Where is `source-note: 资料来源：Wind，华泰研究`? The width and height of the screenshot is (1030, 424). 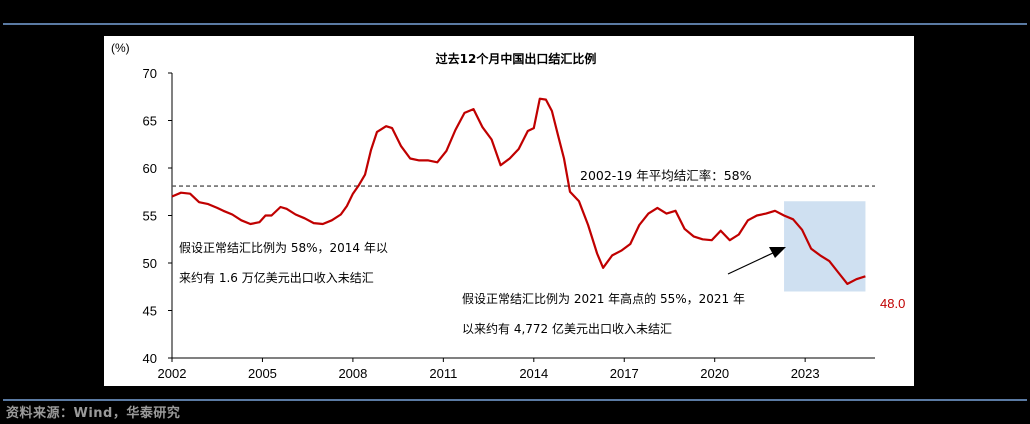
source-note: 资料来源：Wind，华泰研究 is located at coordinates (93, 413).